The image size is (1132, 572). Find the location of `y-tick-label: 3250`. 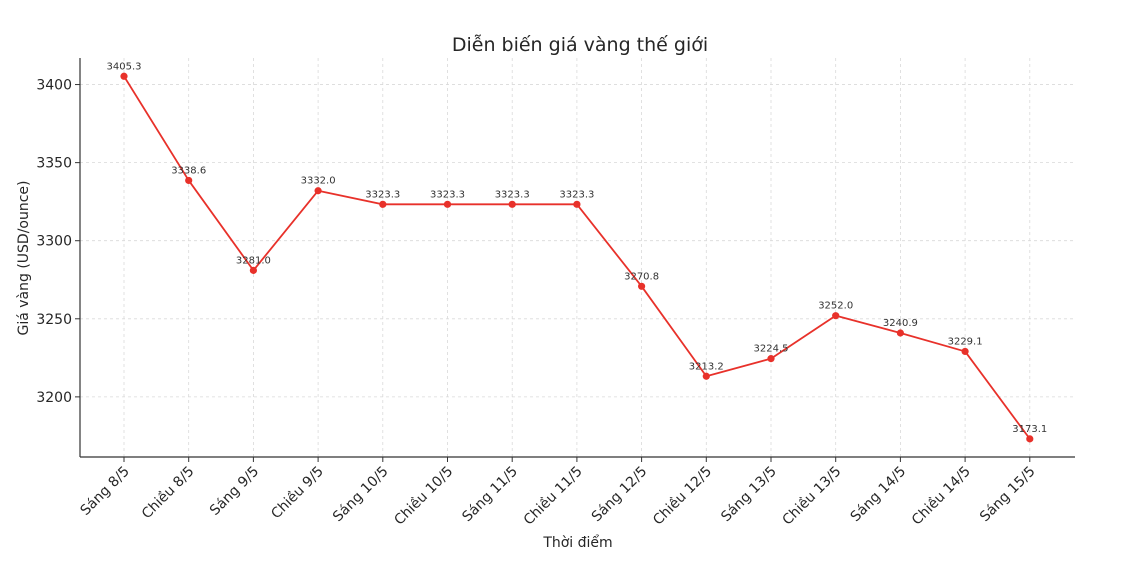

y-tick-label: 3250 is located at coordinates (54, 320).